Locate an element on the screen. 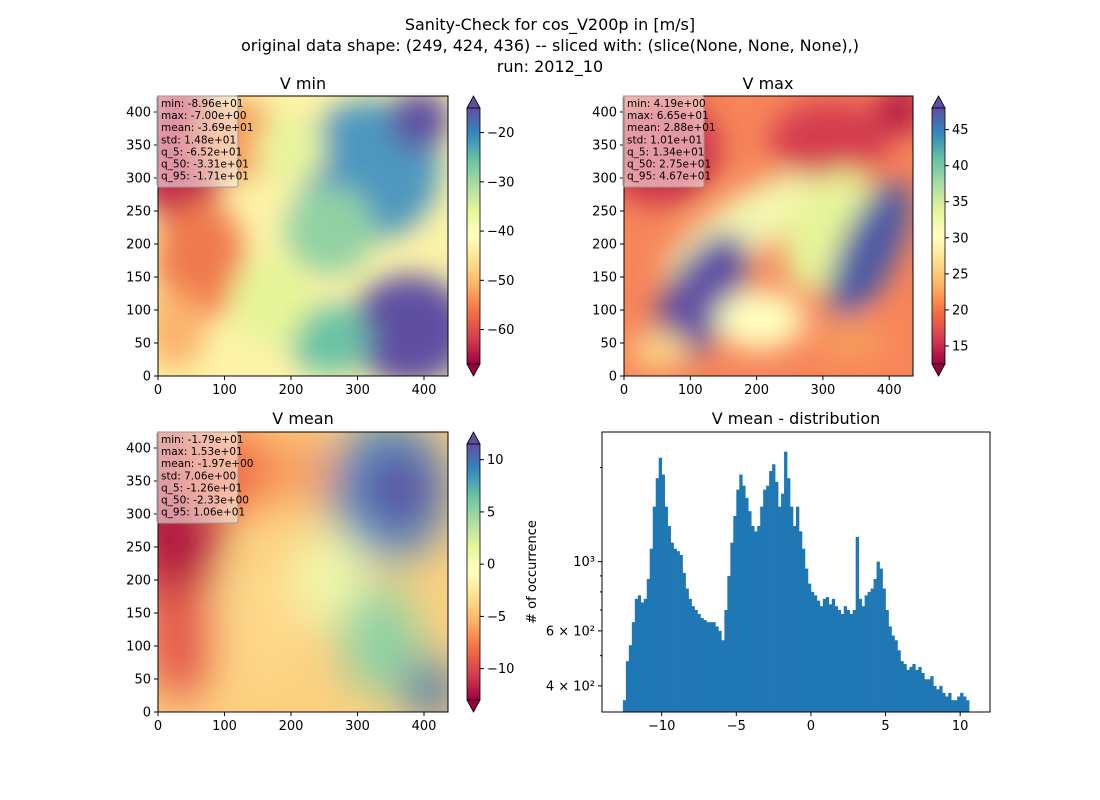 This screenshot has width=1100, height=800. panel-title-v-max: V max is located at coordinates (768, 83).